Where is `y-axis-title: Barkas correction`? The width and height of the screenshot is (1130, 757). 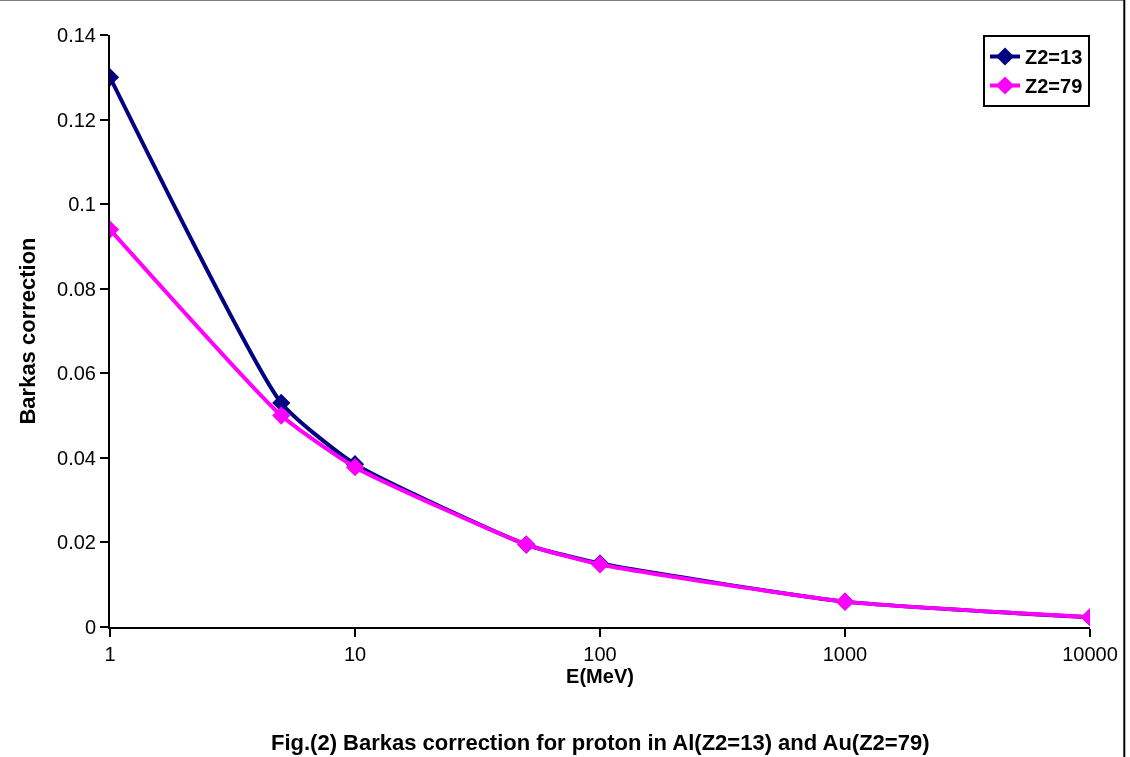
y-axis-title: Barkas correction is located at coordinates (28, 331).